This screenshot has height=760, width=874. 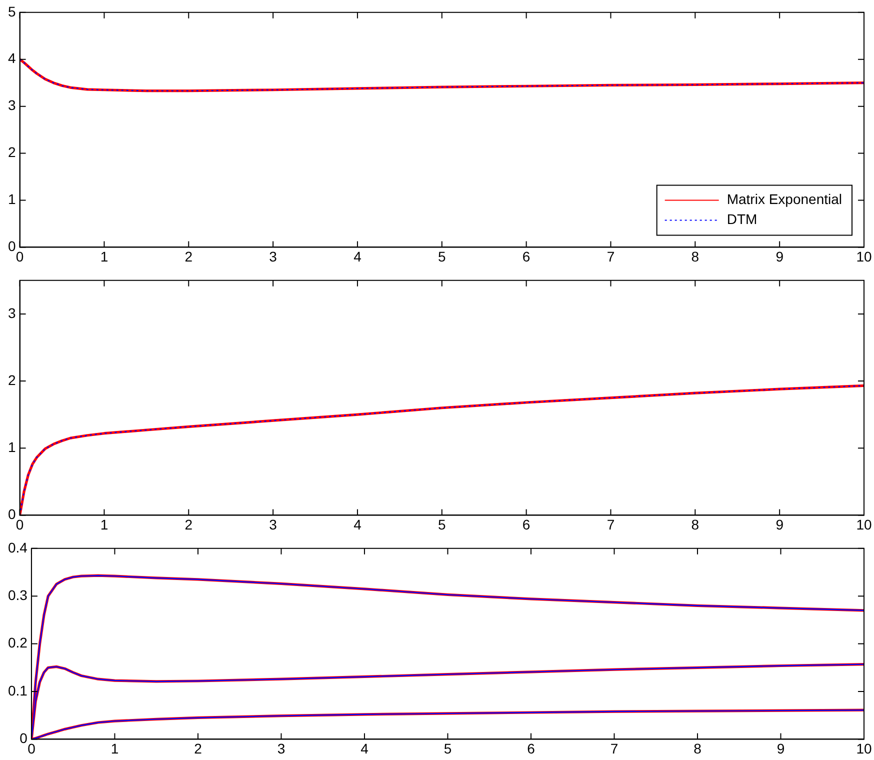 What do you see at coordinates (18, 547) in the screenshot?
I see `y-tick-label: 0.4` at bounding box center [18, 547].